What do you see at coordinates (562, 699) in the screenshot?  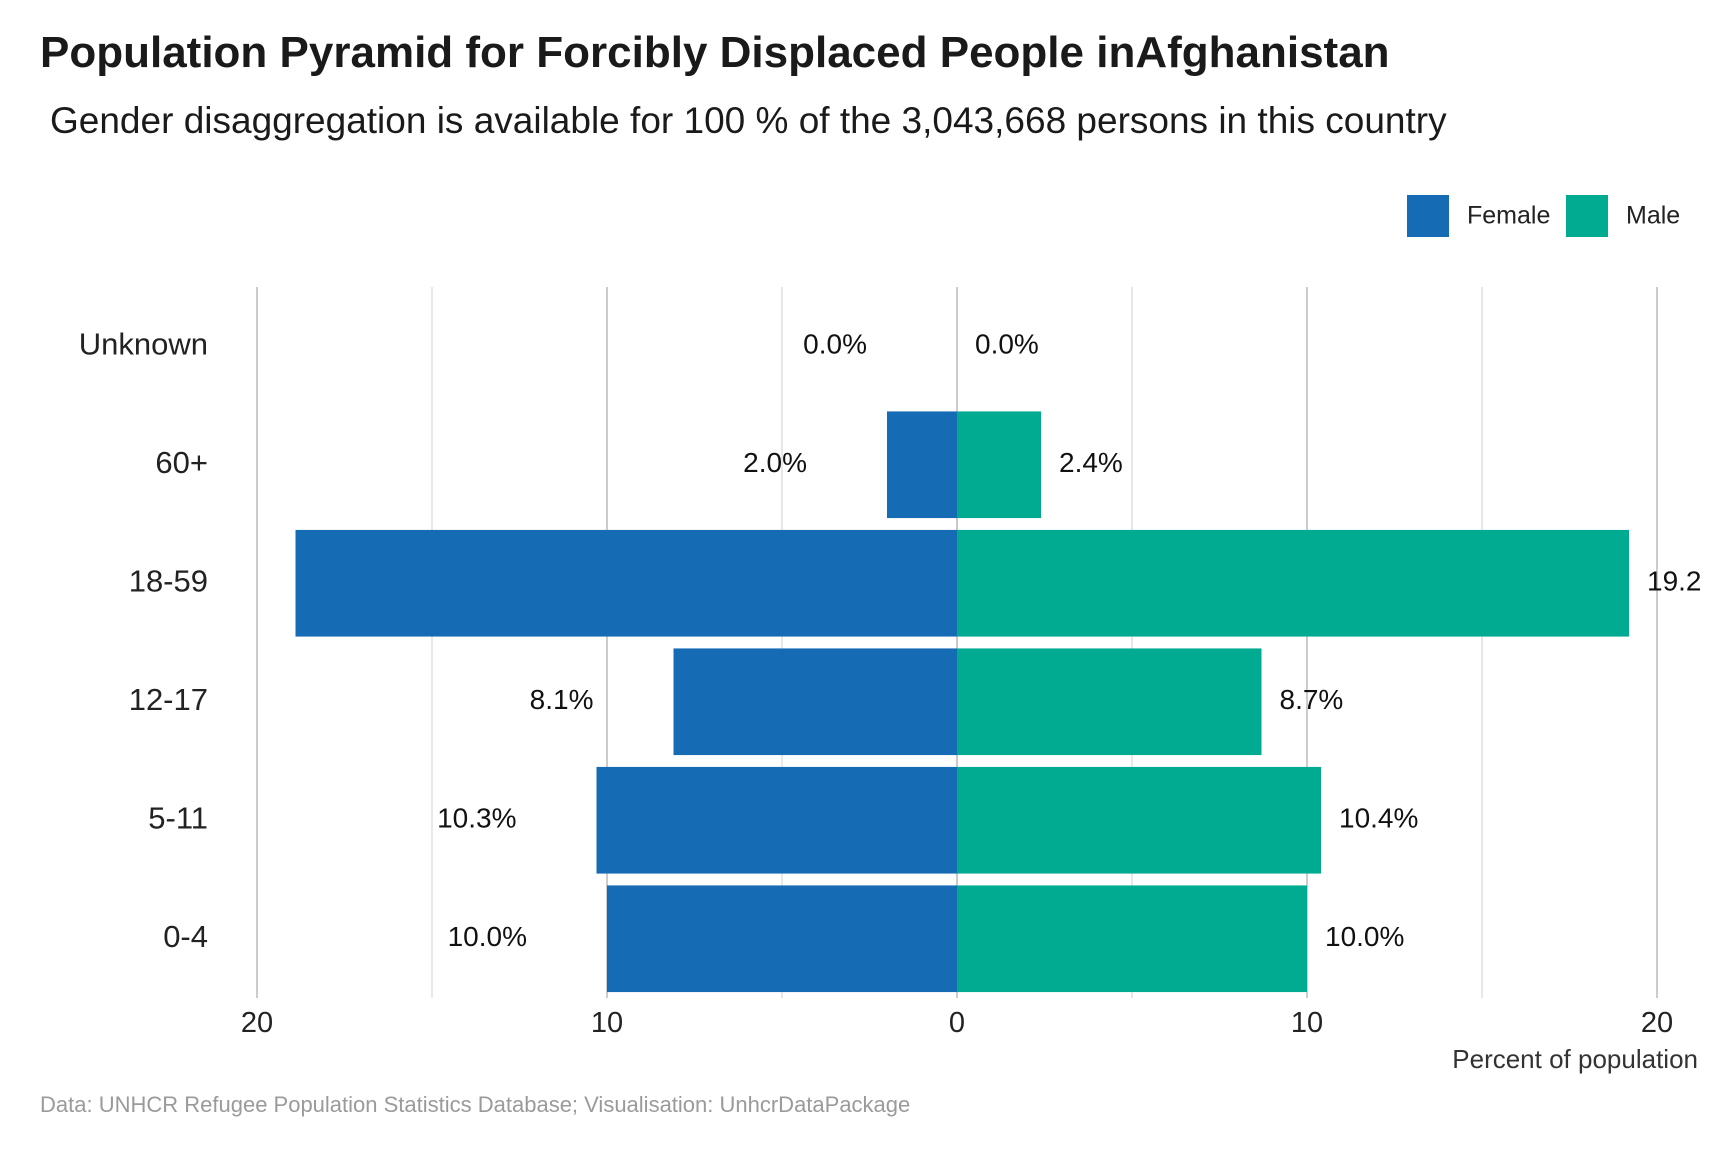 I see `female-data-label: 8.1%` at bounding box center [562, 699].